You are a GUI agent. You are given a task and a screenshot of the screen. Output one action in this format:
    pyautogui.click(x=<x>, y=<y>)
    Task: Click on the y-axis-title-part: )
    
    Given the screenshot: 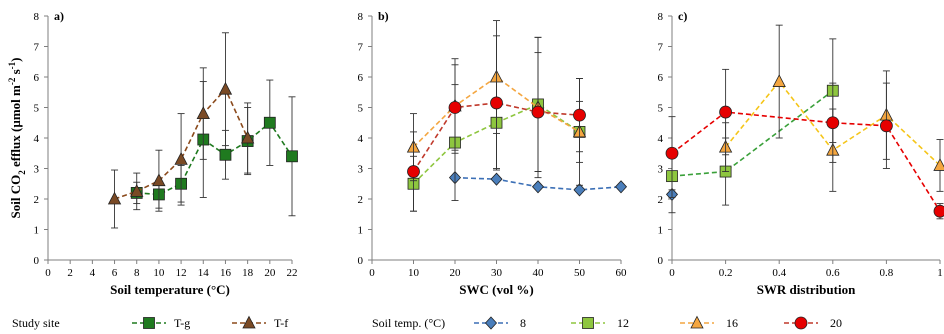 What is the action you would take?
    pyautogui.click(x=15, y=60)
    